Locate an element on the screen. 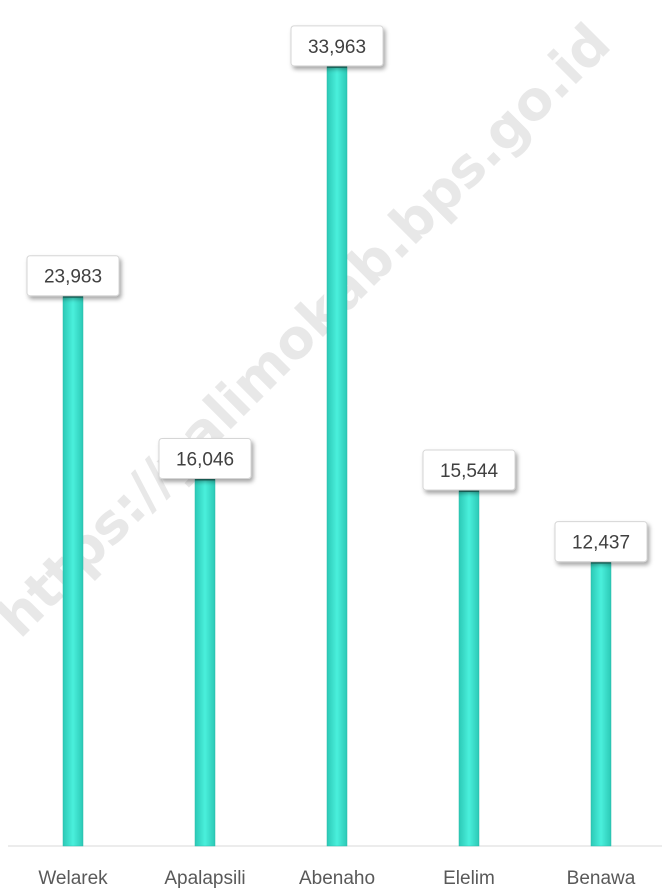 The height and width of the screenshot is (889, 662). data-label-welarek: 23,983 is located at coordinates (73, 276).